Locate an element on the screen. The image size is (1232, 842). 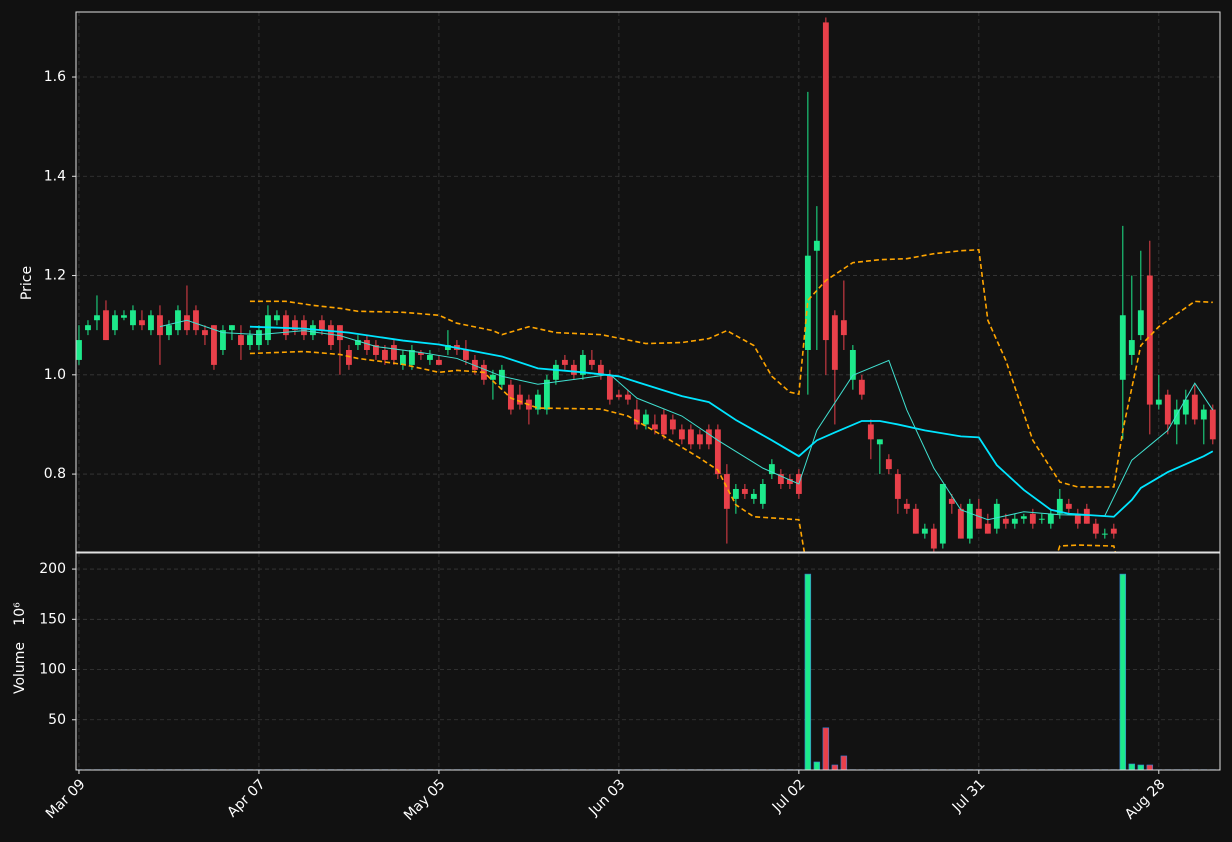
y-tick-label: 1.2 is located at coordinates (55, 276).